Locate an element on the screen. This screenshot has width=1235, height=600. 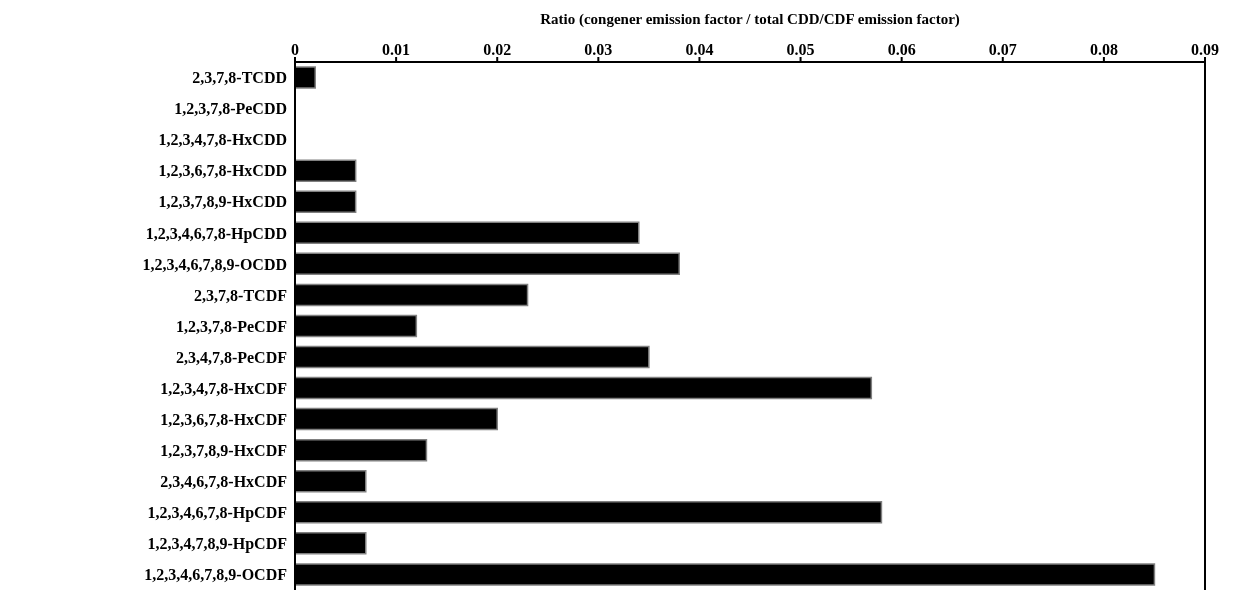
y-tick-label: 1,2,3,6,7,8-HxCDD is located at coordinates (222, 171).